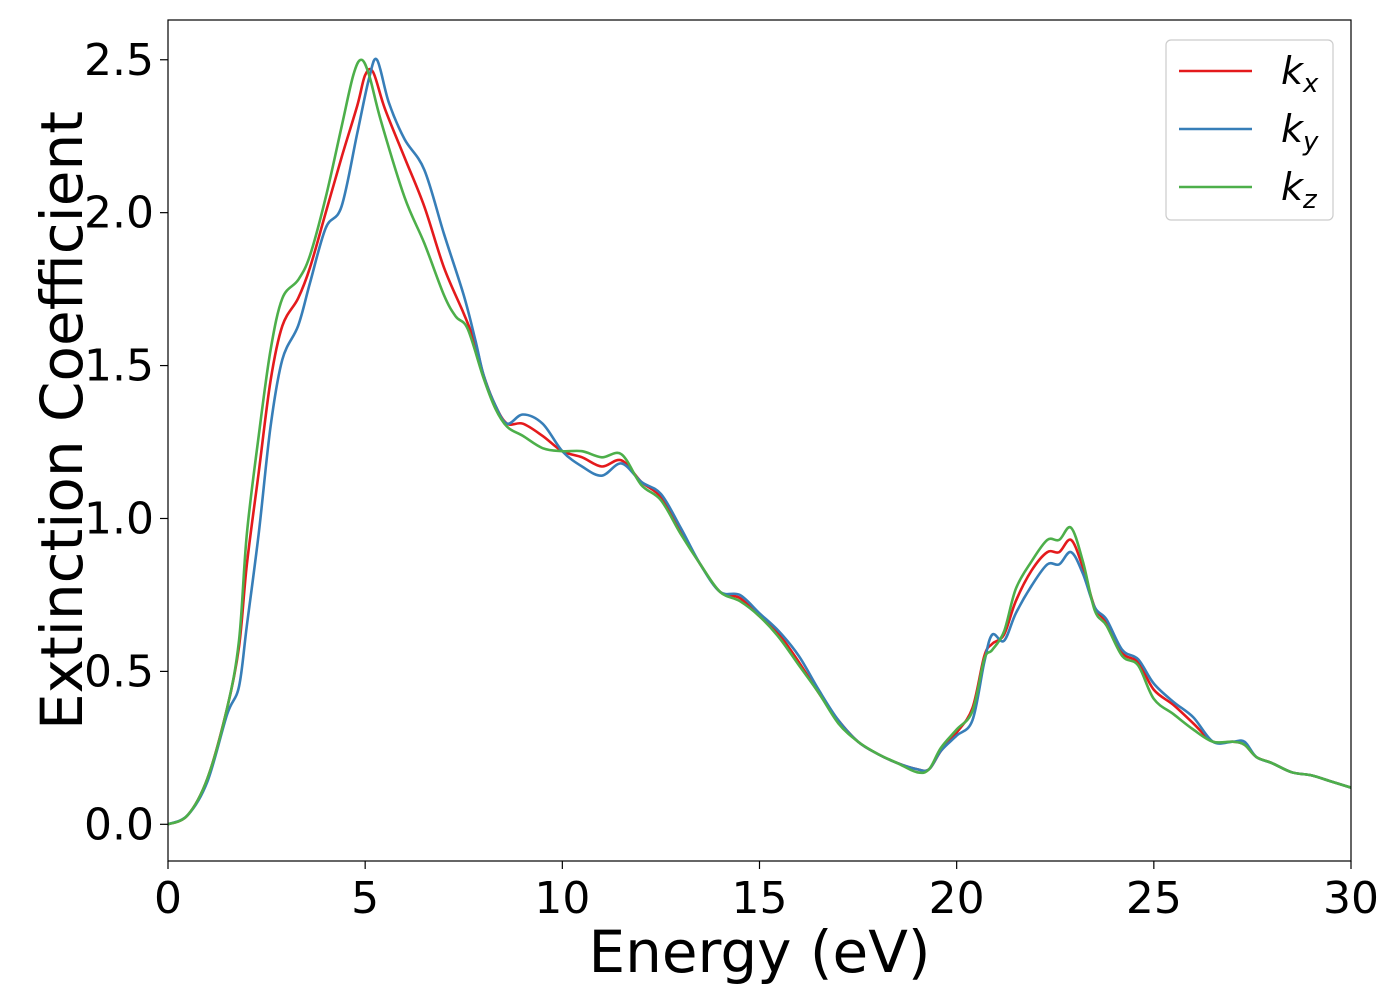 The height and width of the screenshot is (1000, 1400). Describe the element at coordinates (1310, 142) in the screenshot. I see `legend-label-subscript: y` at that location.